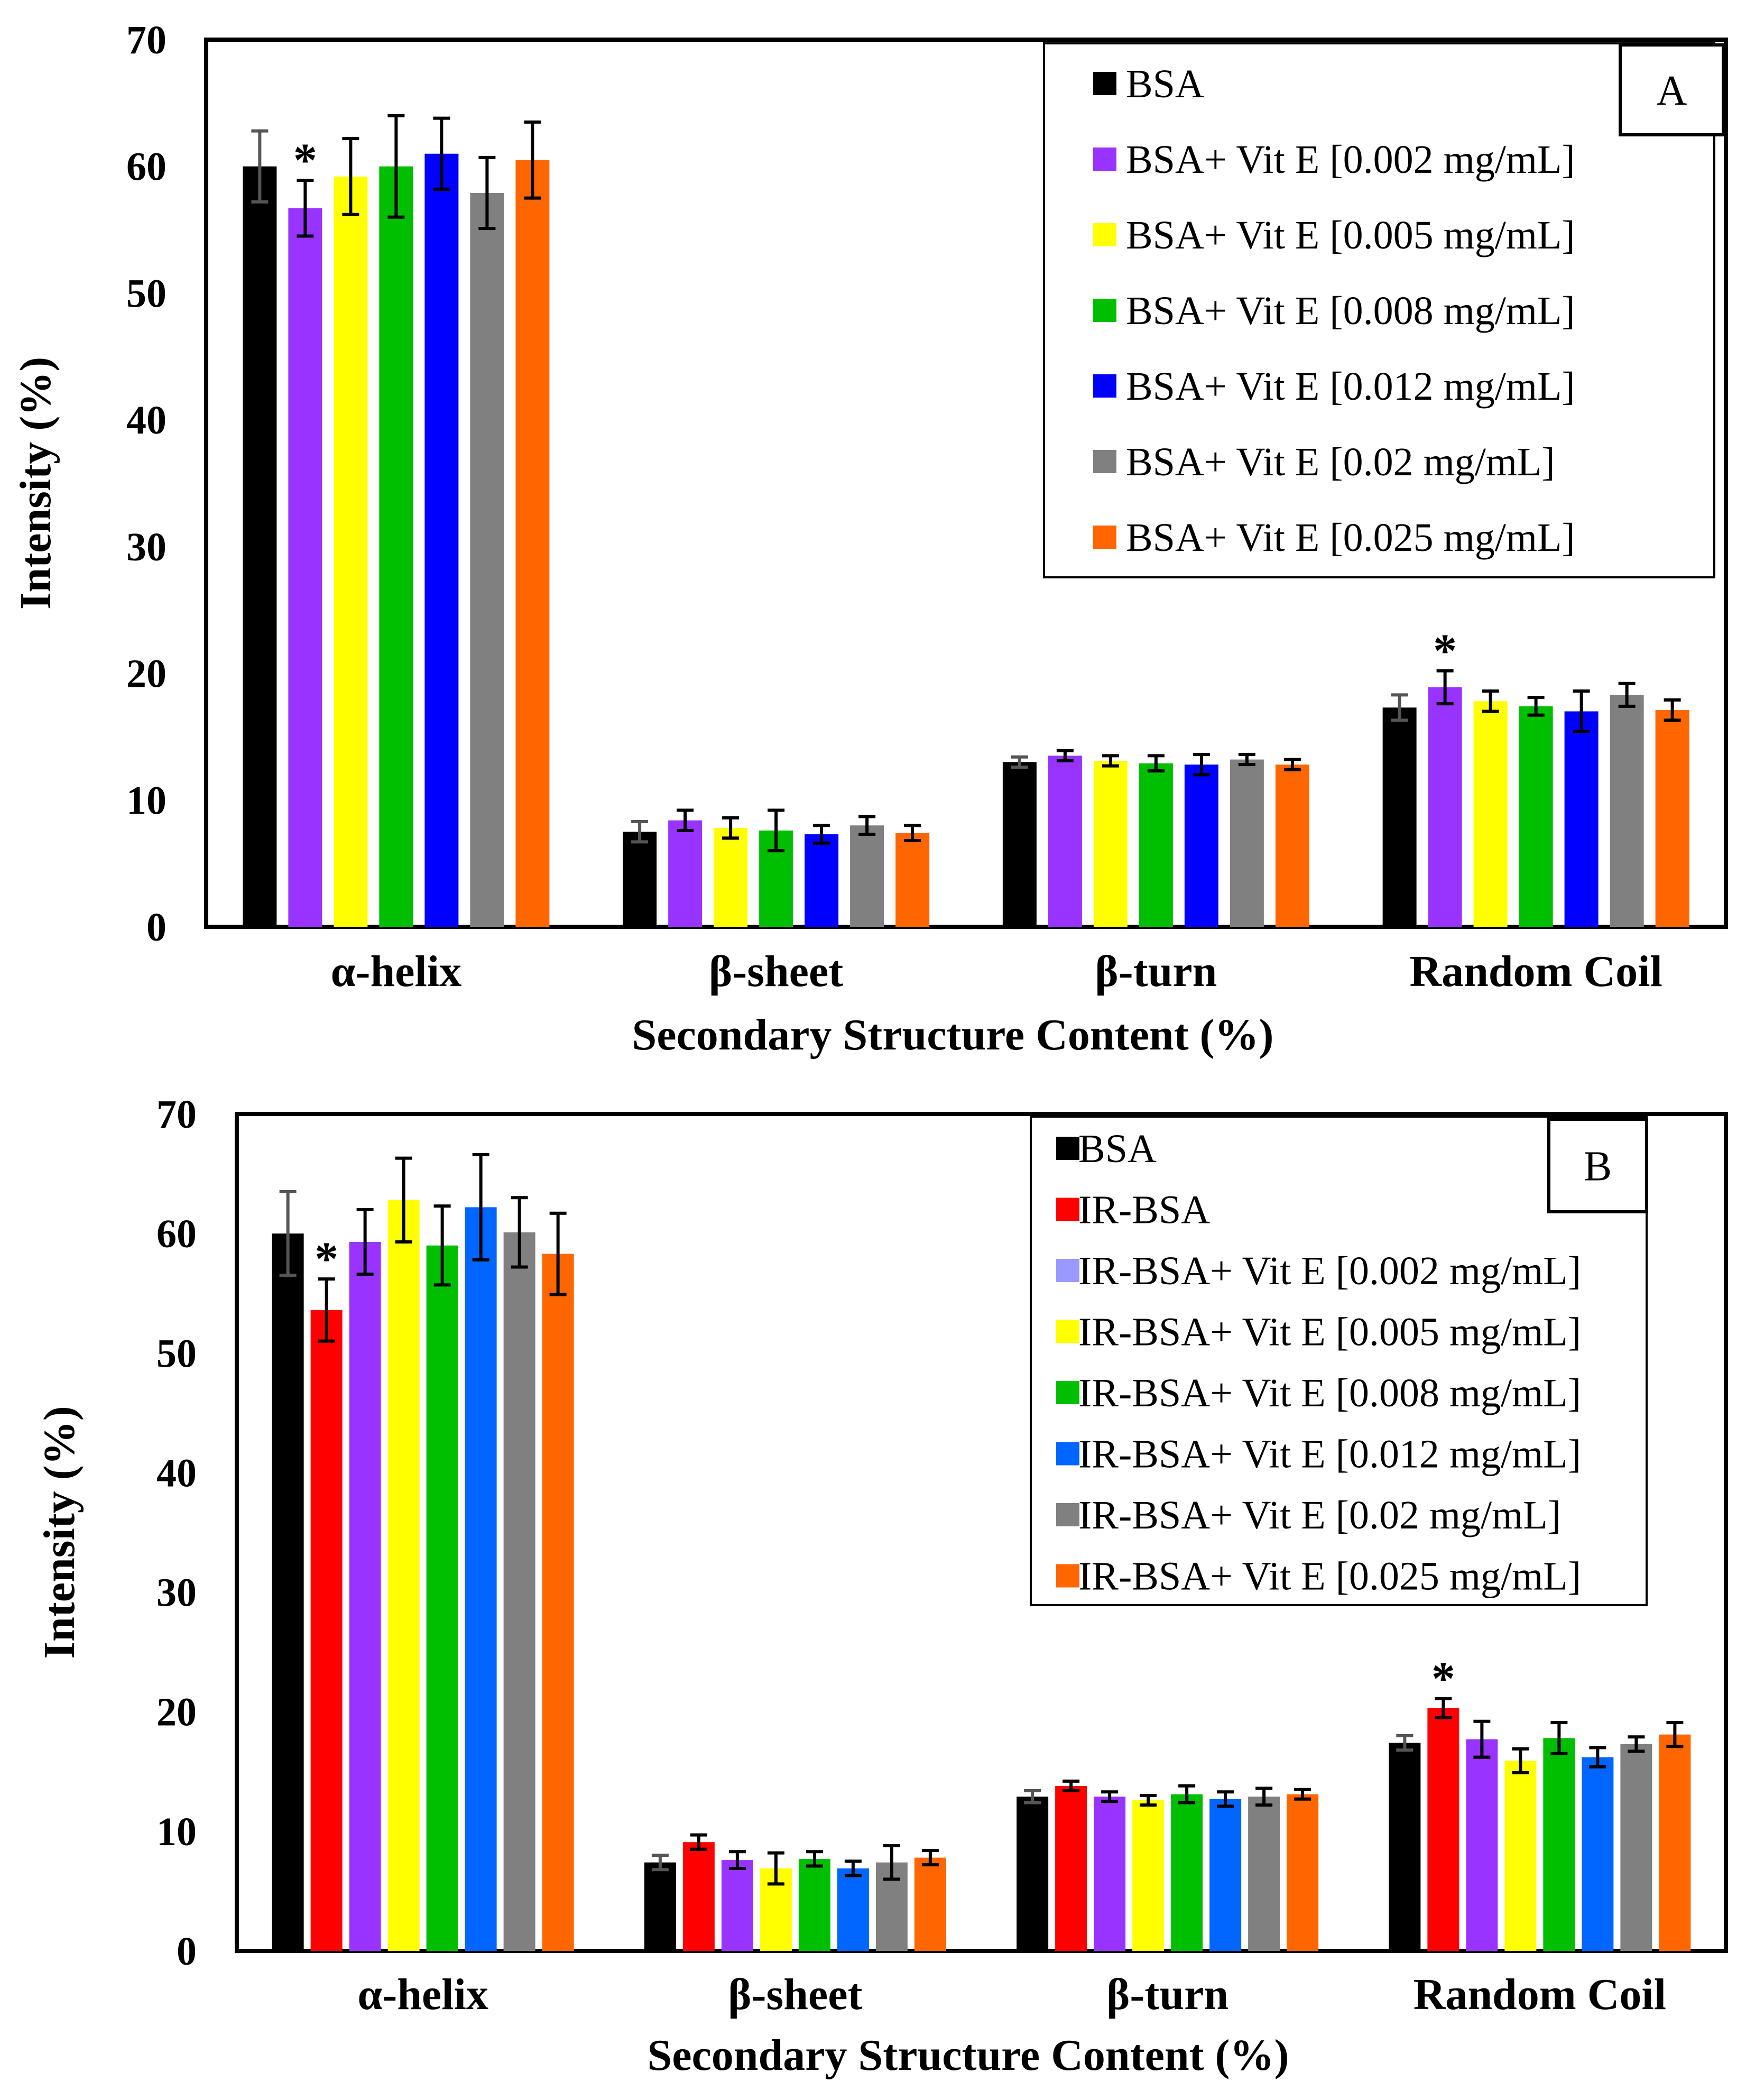 This screenshot has height=2100, width=1746. Describe the element at coordinates (1144, 1210) in the screenshot. I see `legend-entry: IR-BSA` at that location.